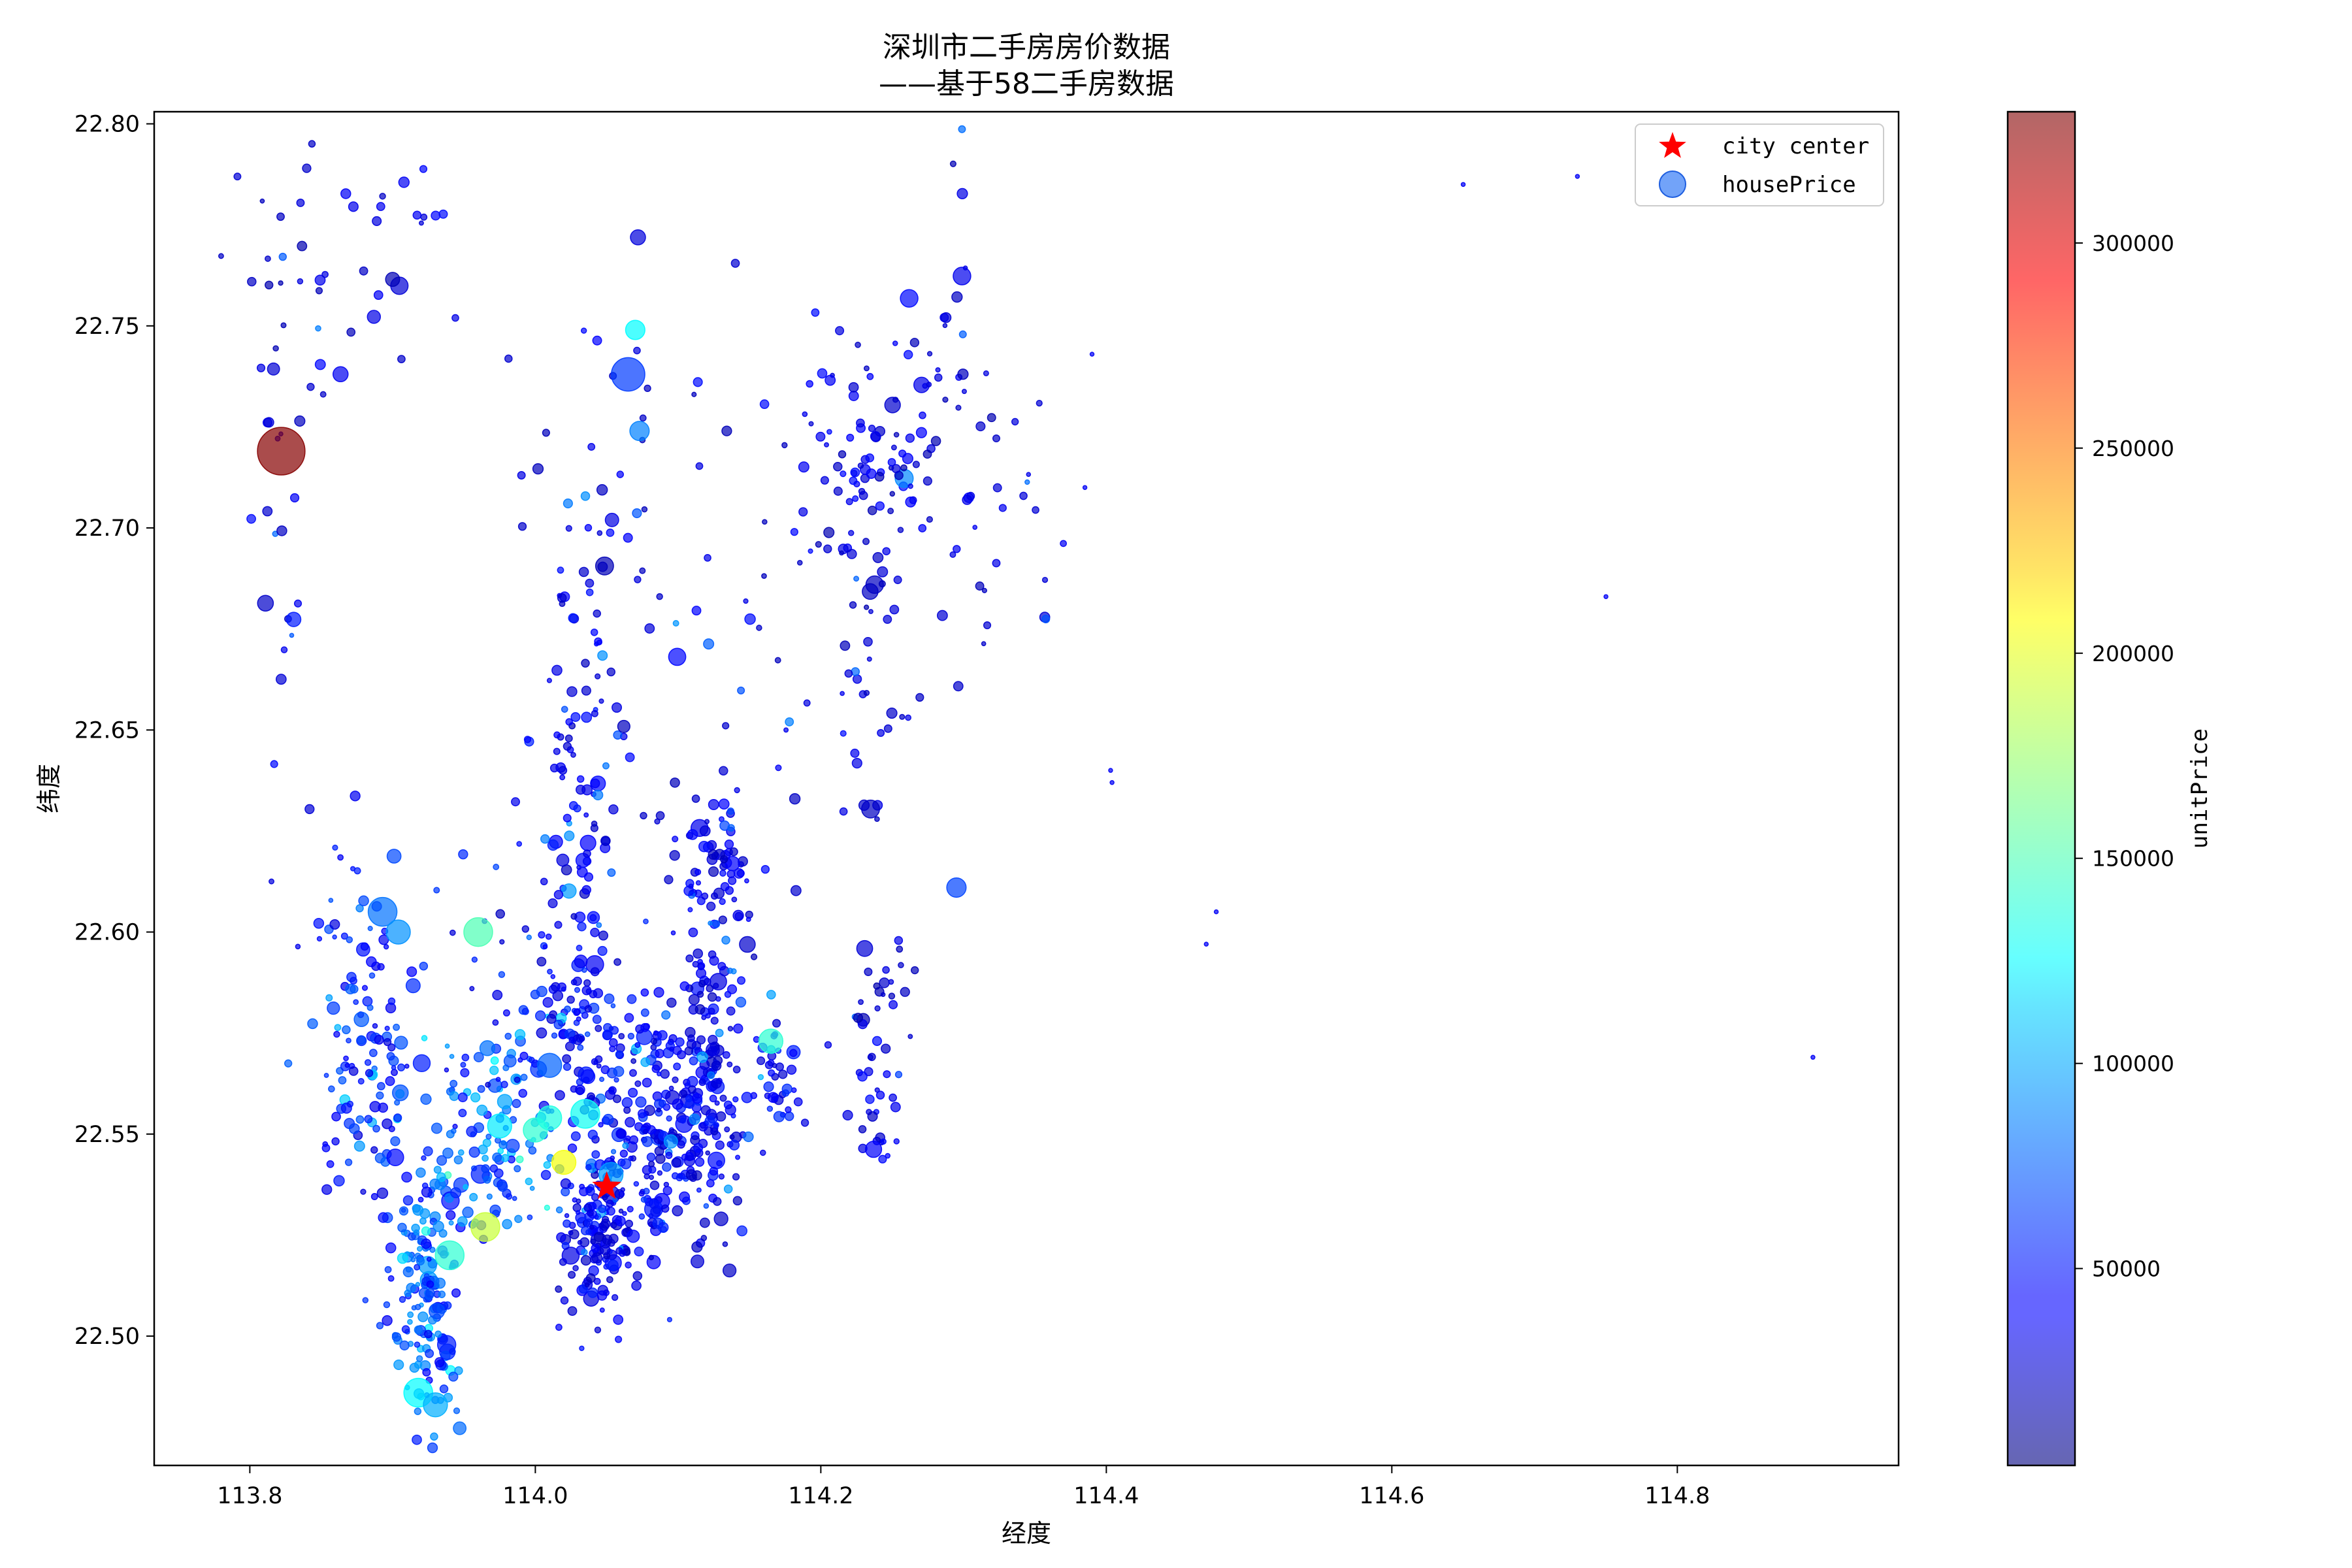 The height and width of the screenshot is (1568, 2352). What do you see at coordinates (107, 327) in the screenshot?
I see `y-tick-label: 22.75` at bounding box center [107, 327].